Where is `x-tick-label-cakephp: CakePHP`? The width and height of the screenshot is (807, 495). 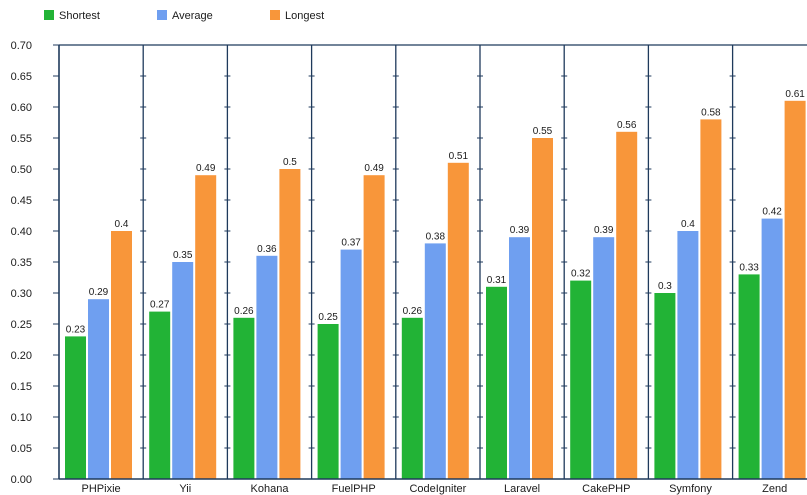
x-tick-label-cakephp: CakePHP is located at coordinates (606, 489).